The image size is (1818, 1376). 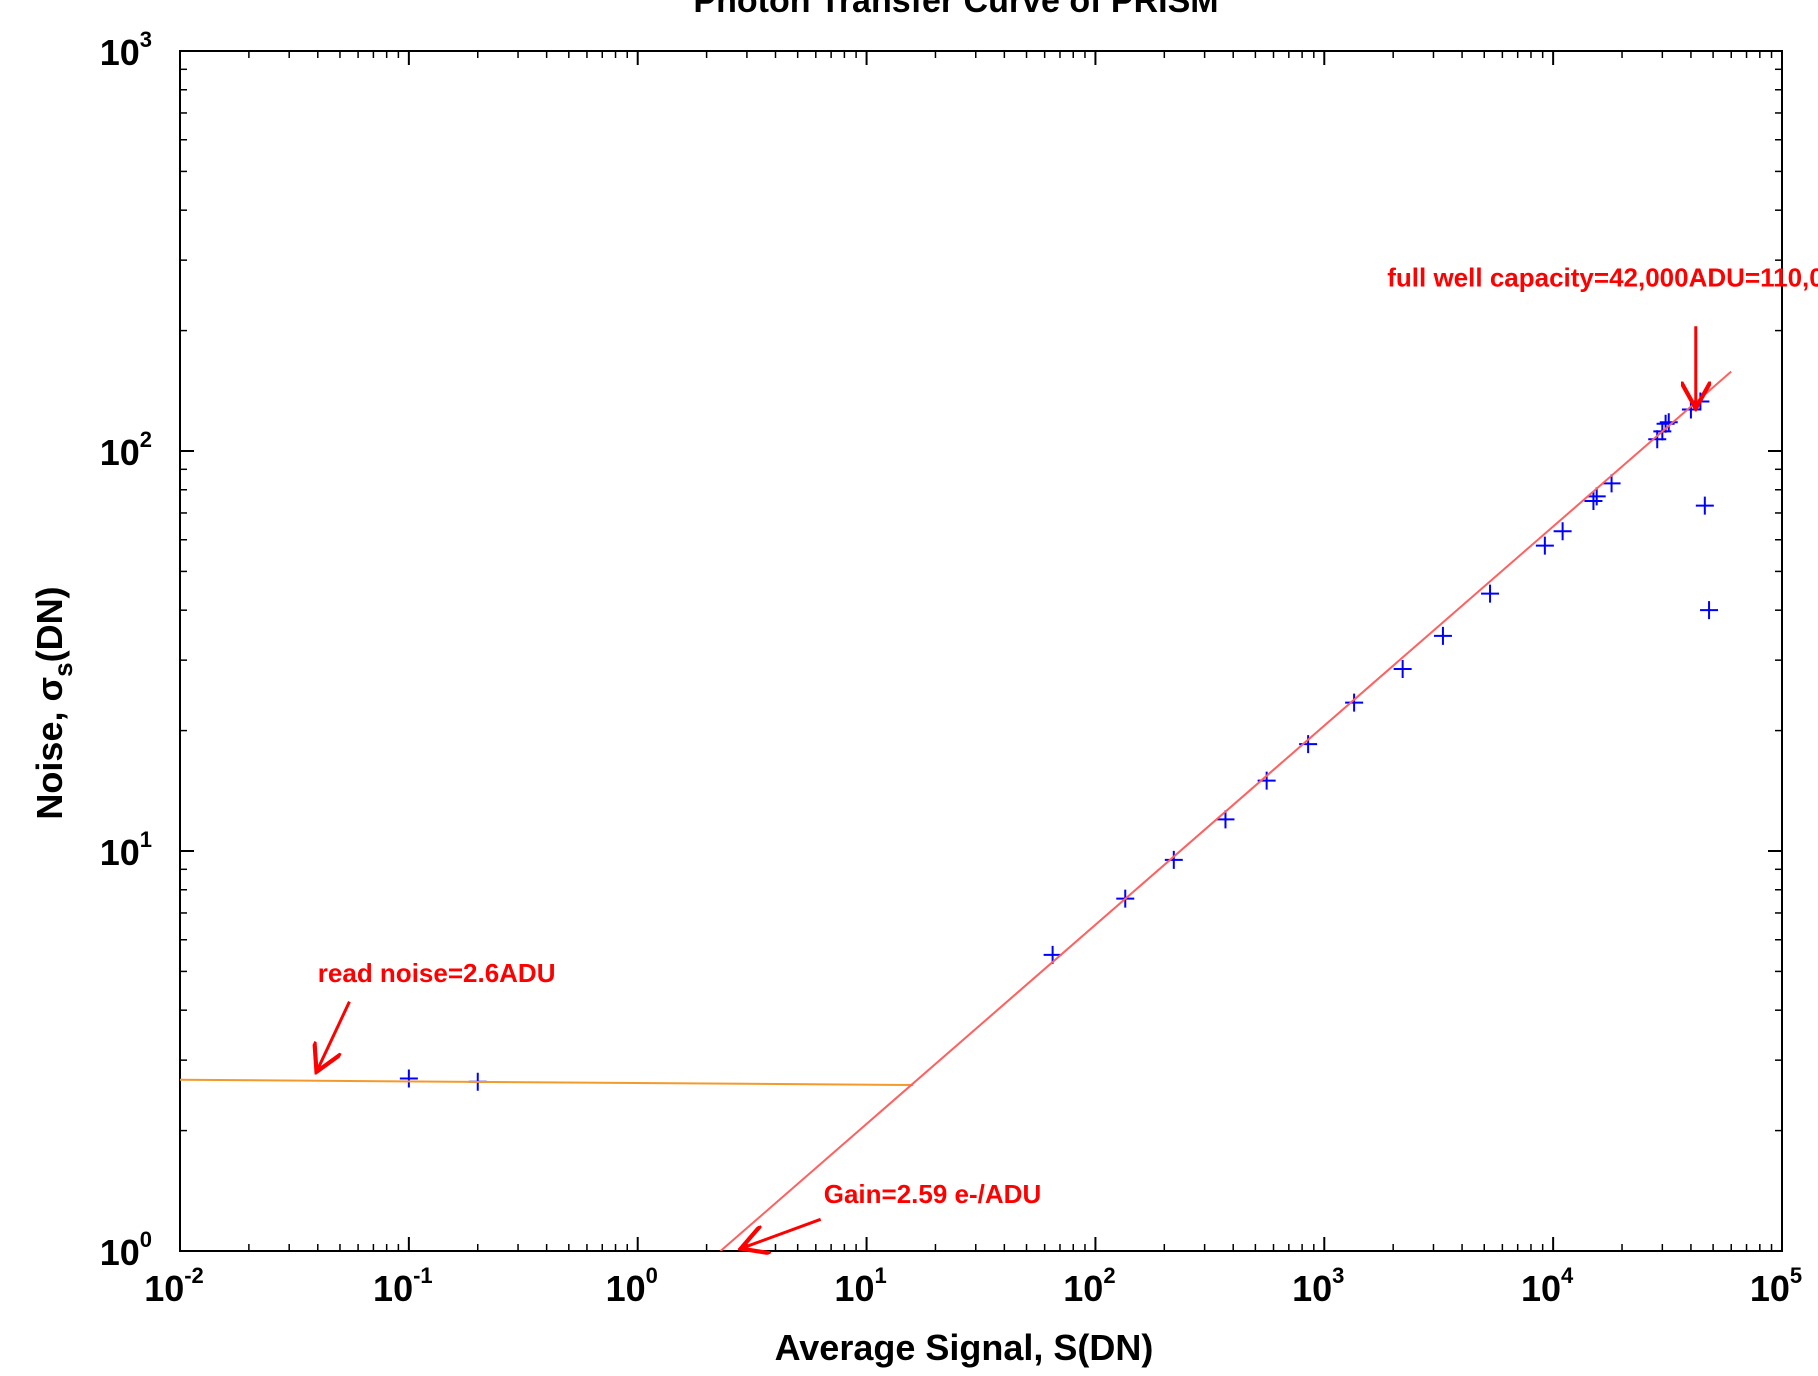 What do you see at coordinates (437, 973) in the screenshot?
I see `annotation-text-1: read noise=2.6ADU` at bounding box center [437, 973].